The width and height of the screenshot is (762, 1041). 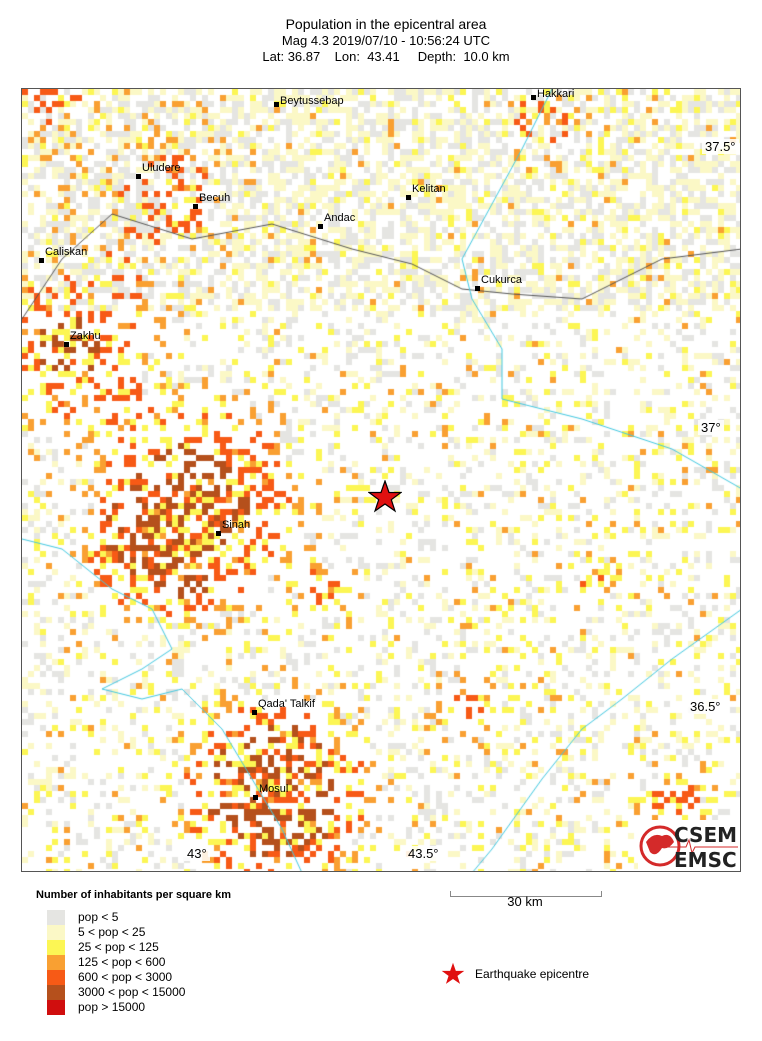 I want to click on legend-label: 600 < pop < 3000, so click(x=125, y=977).